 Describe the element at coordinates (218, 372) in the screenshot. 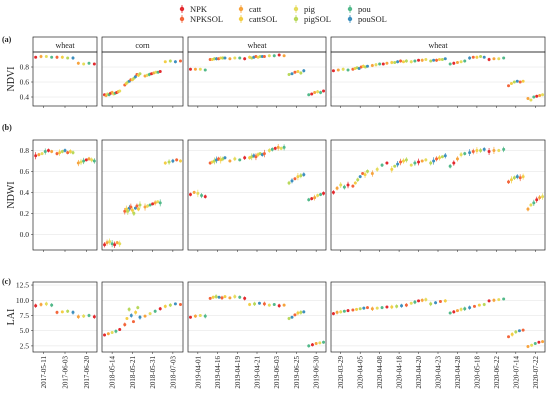

I see `x-tick-label: 2019-04-16` at that location.